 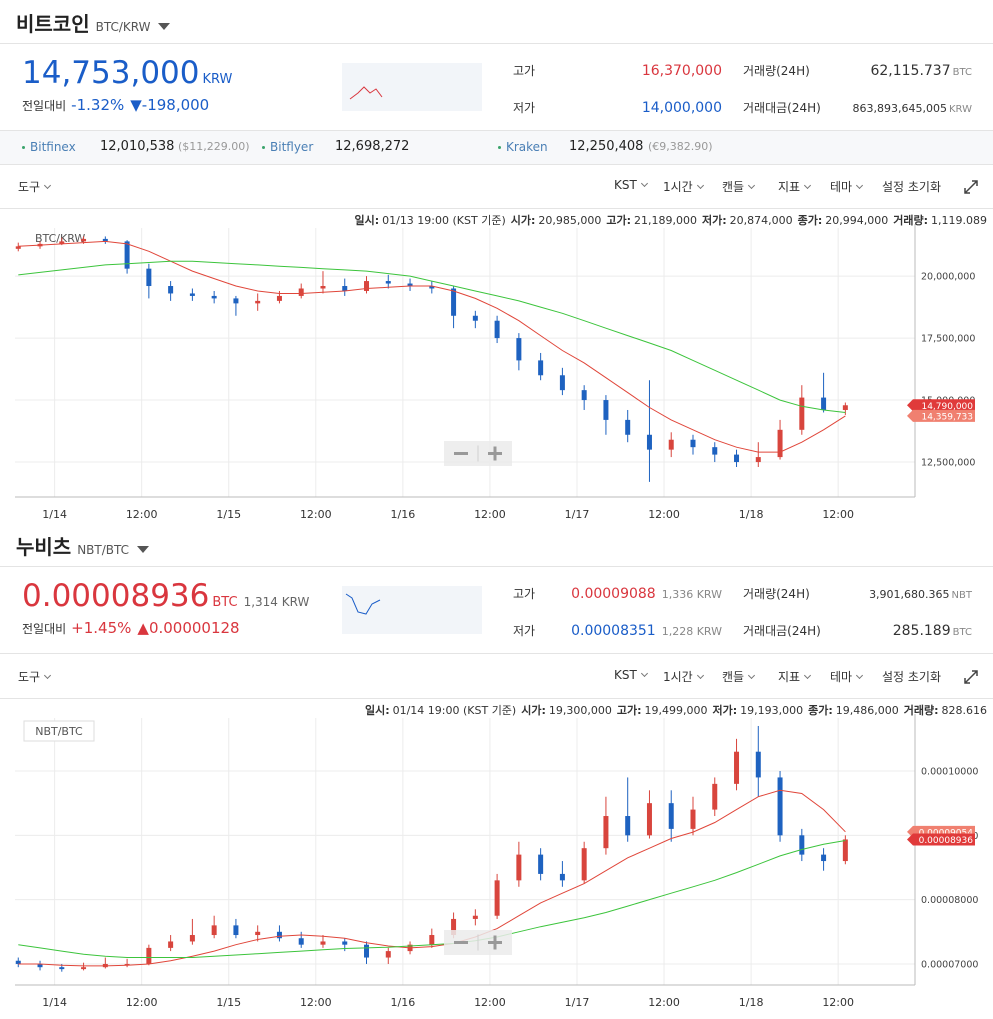 I want to click on change-pct: +1.45%, so click(x=101, y=628).